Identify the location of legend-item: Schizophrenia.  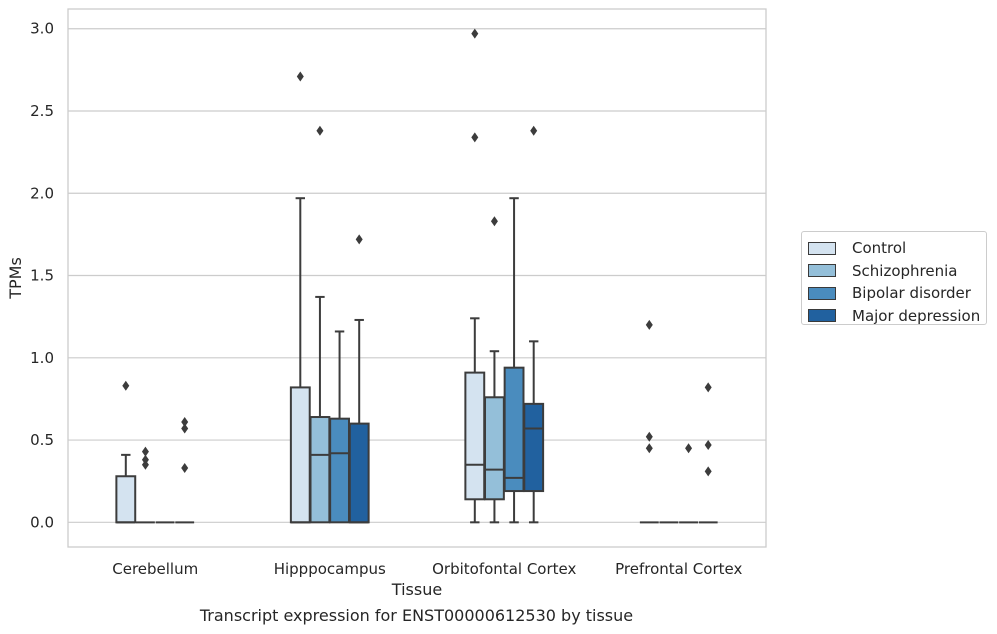
(897, 271).